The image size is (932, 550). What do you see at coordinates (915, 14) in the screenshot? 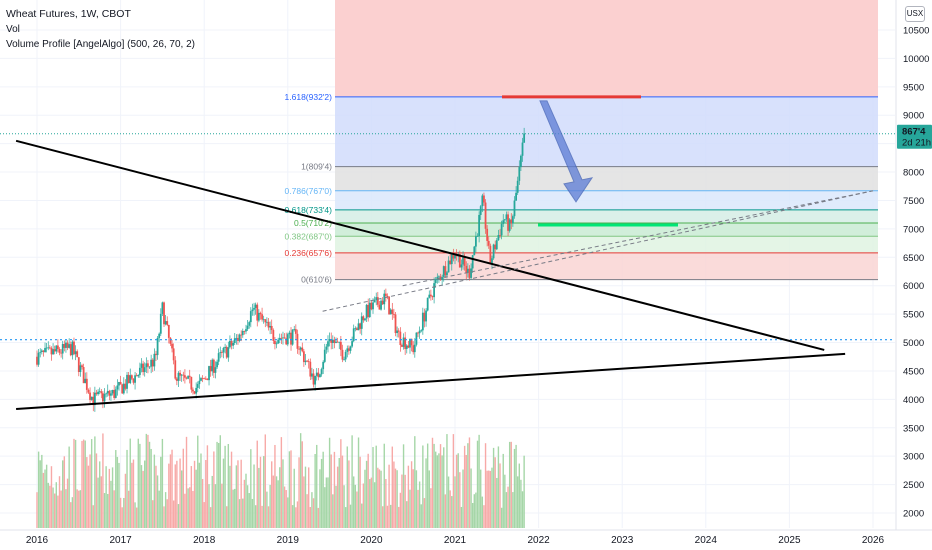
I see `currency-button: USX` at bounding box center [915, 14].